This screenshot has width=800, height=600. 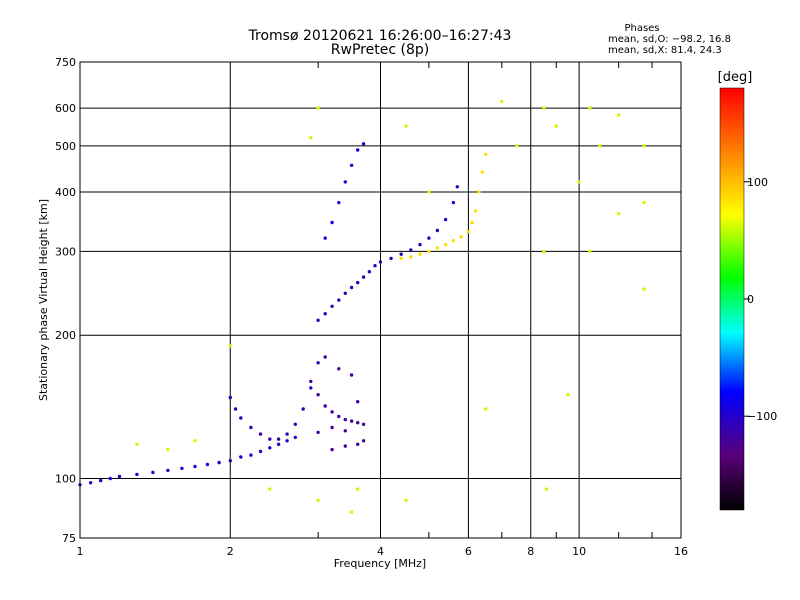 What do you see at coordinates (380, 551) in the screenshot?
I see `x-tick-label: 4` at bounding box center [380, 551].